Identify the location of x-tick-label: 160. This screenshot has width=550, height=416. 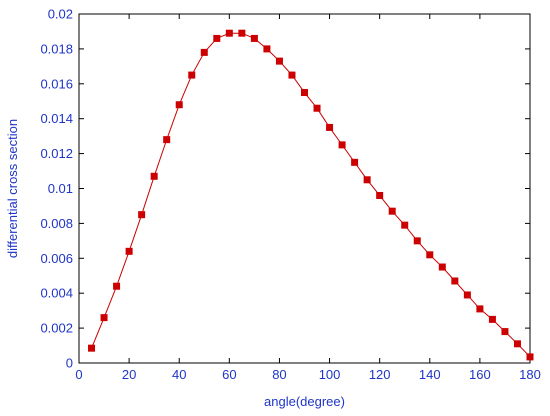
(480, 374).